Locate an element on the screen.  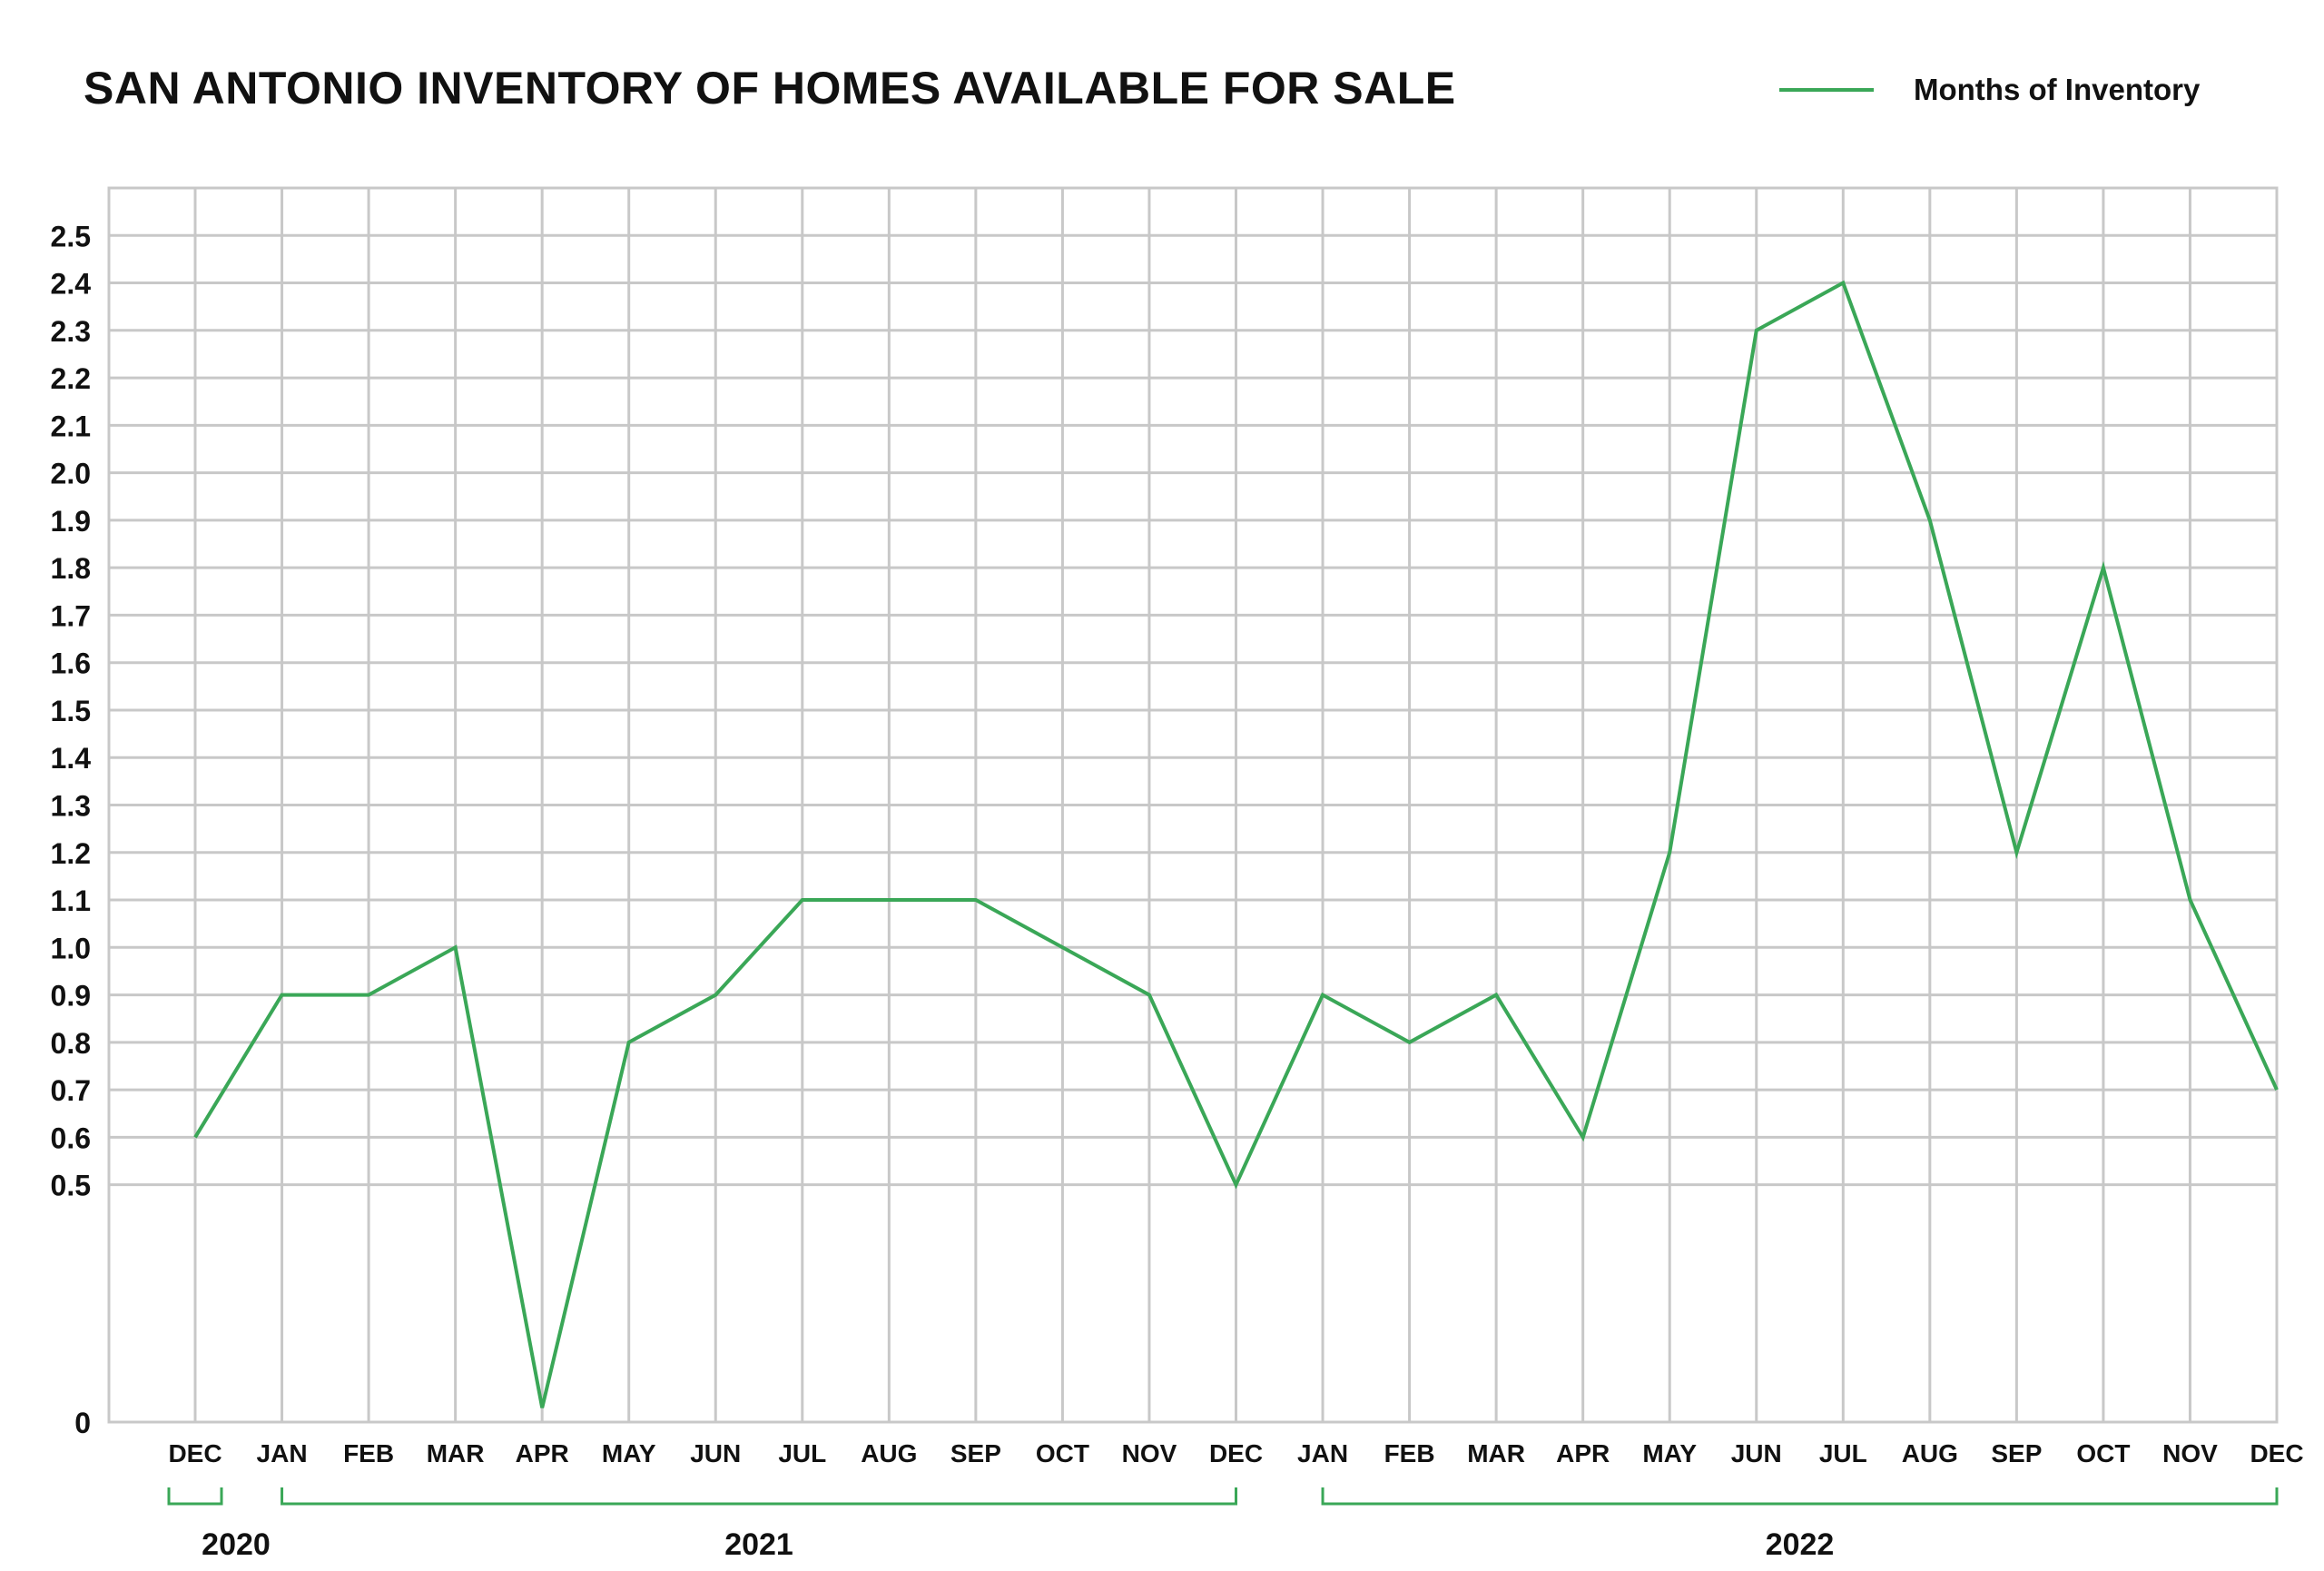
y-tick-label: 0.9 is located at coordinates (71, 996).